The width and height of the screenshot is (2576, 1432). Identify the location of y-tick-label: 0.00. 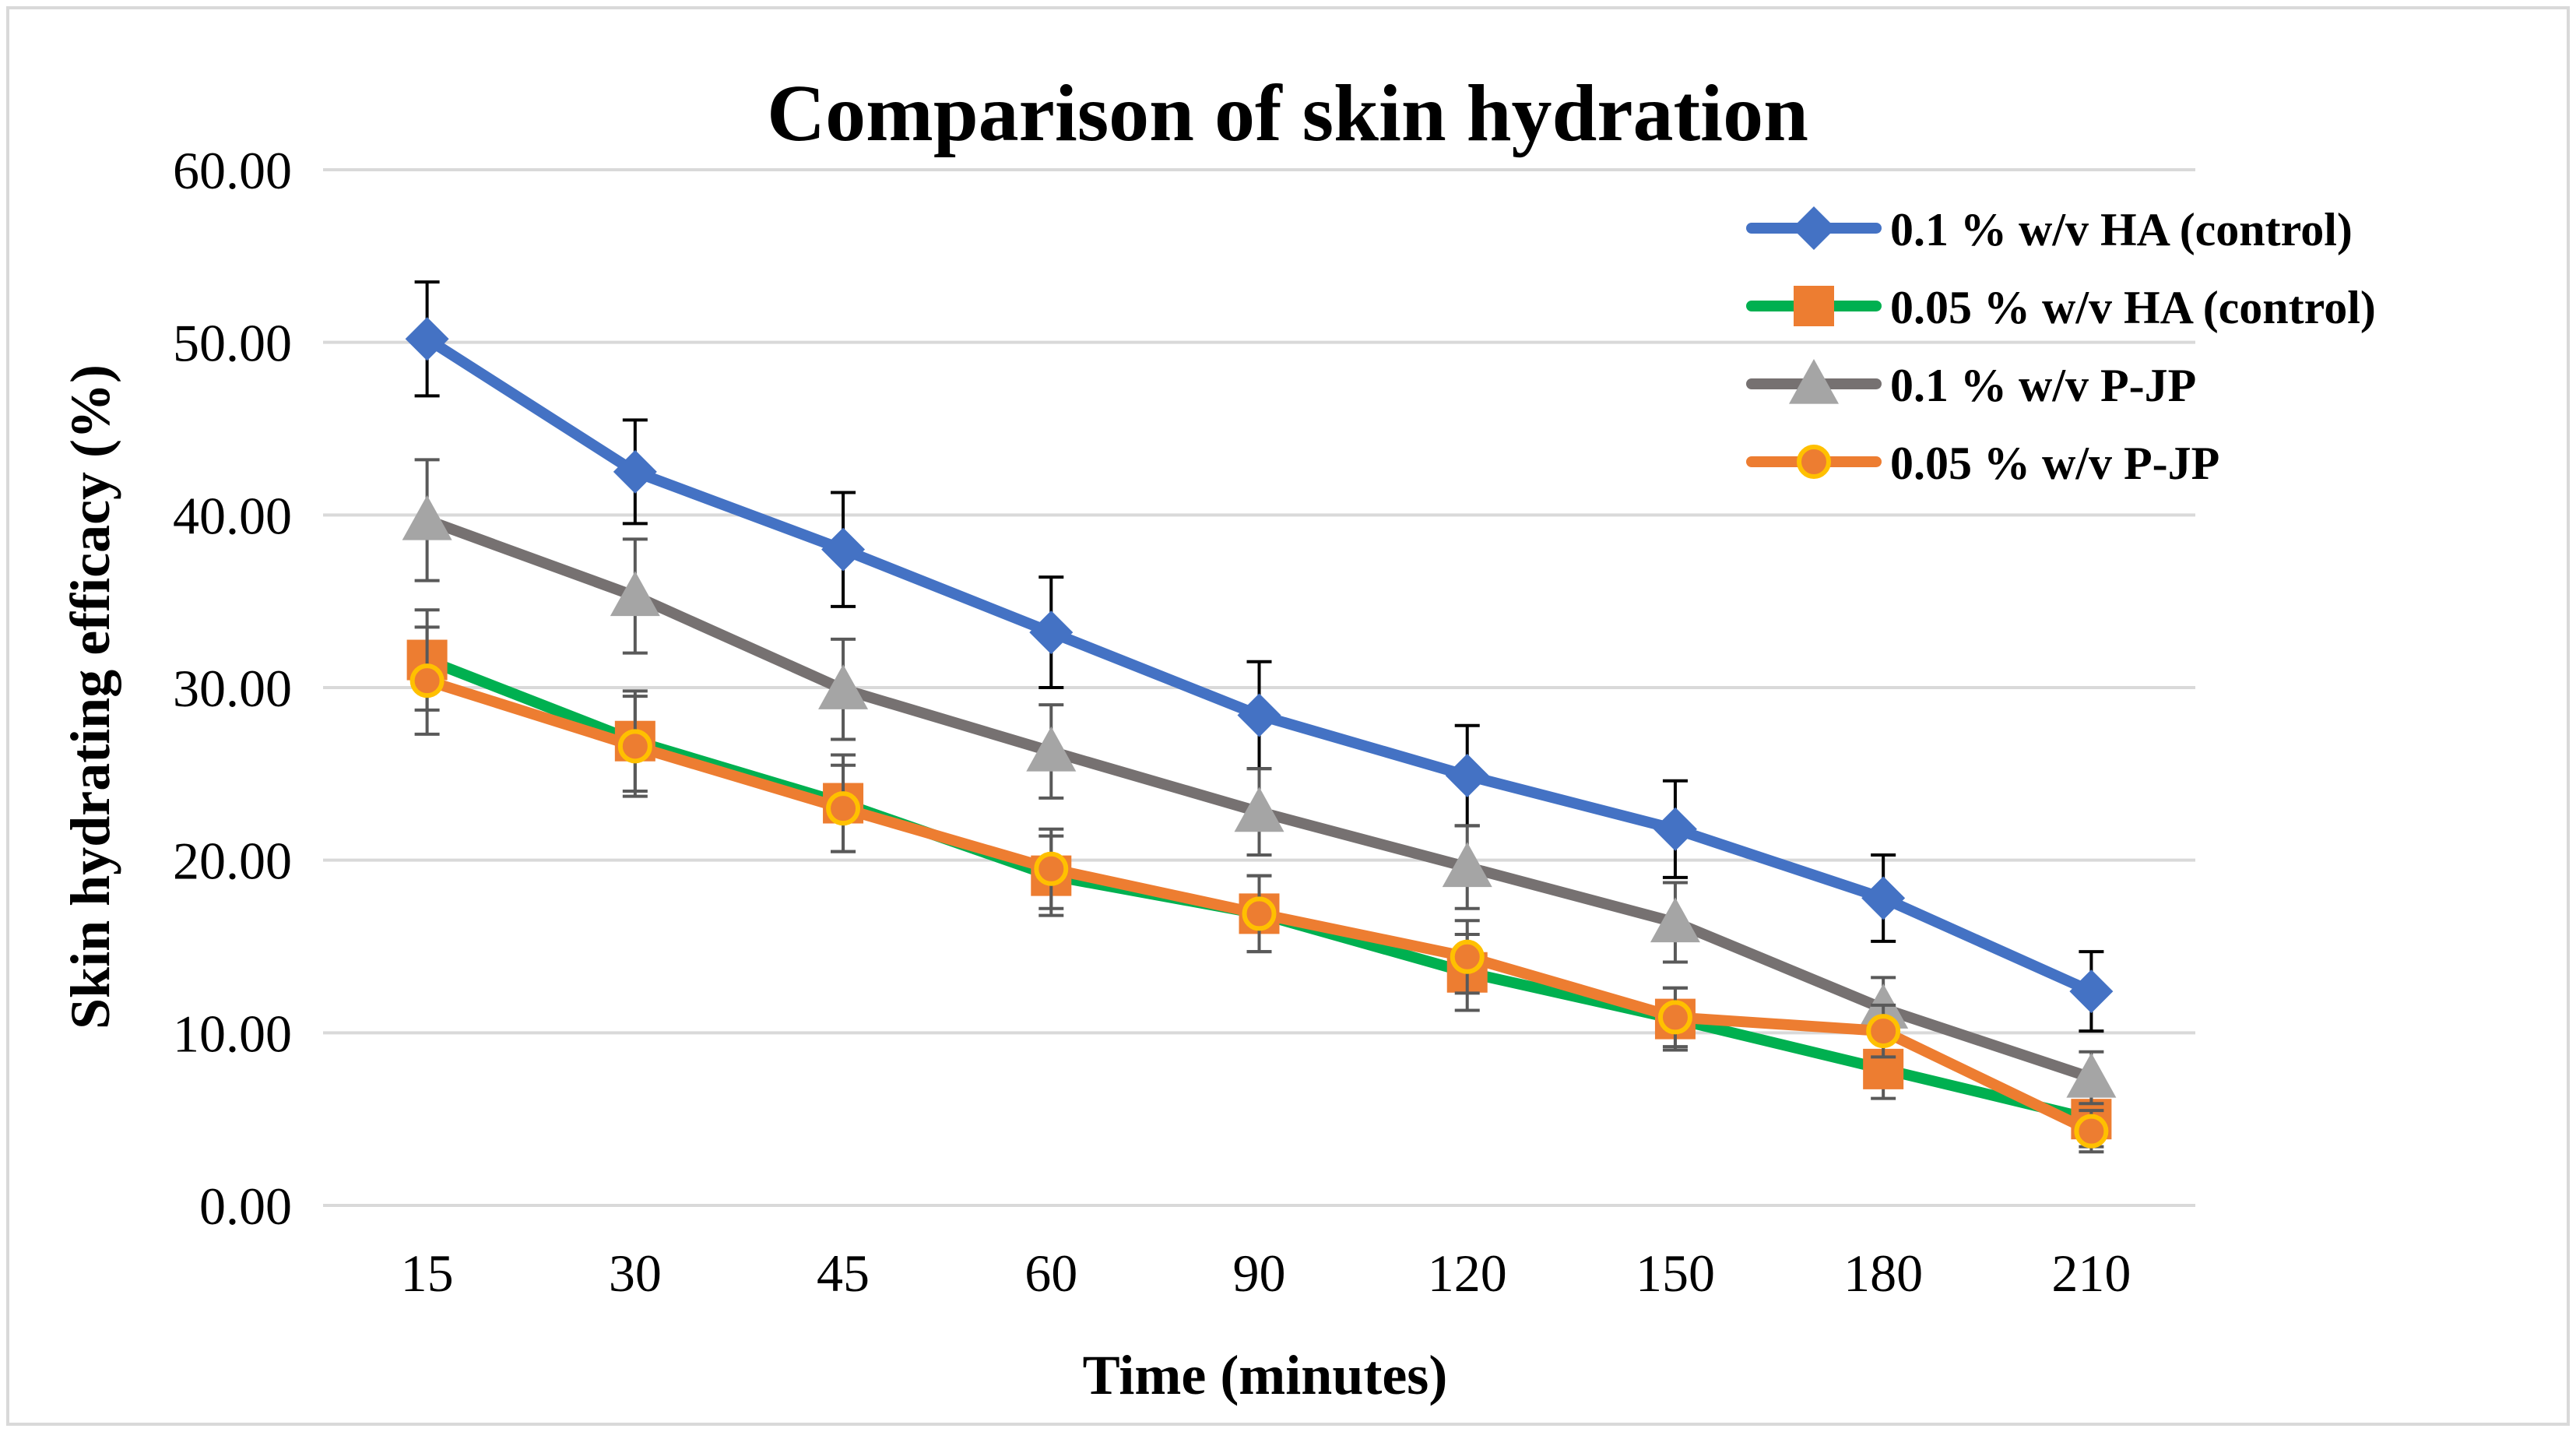
(246, 1206).